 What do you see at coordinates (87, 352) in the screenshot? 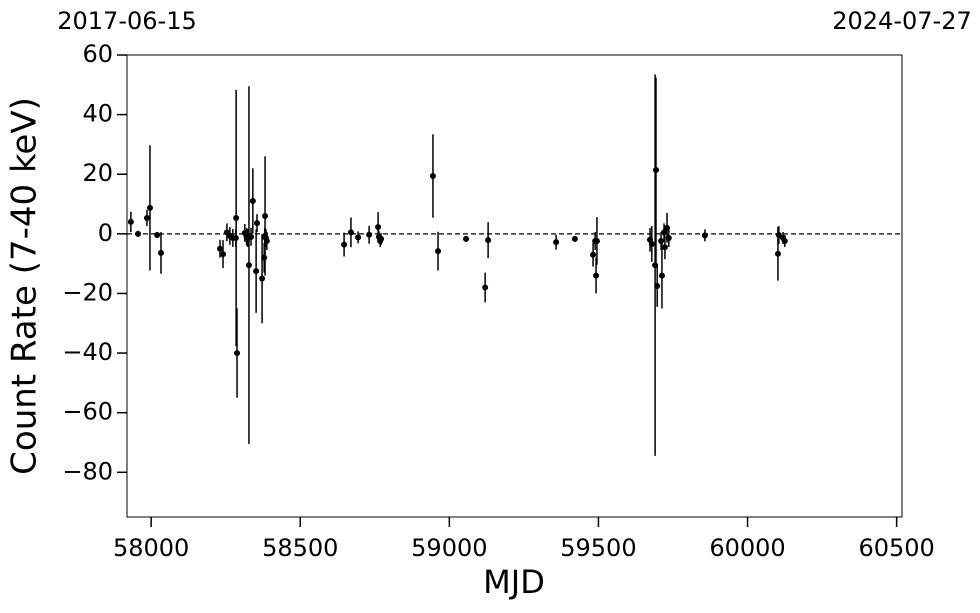
I see `y-tick-label: −40` at bounding box center [87, 352].